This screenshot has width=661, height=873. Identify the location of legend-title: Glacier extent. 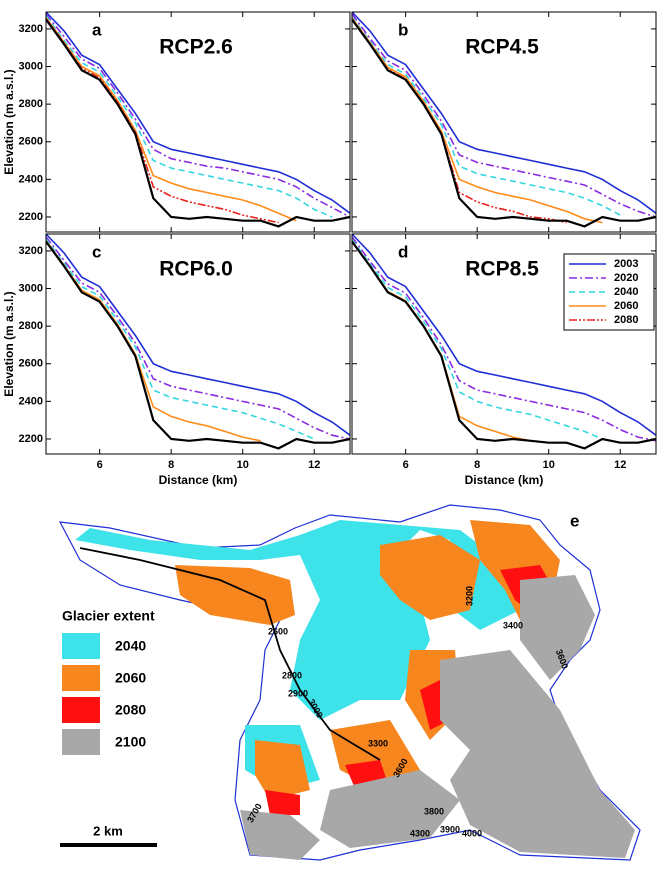
(108, 616).